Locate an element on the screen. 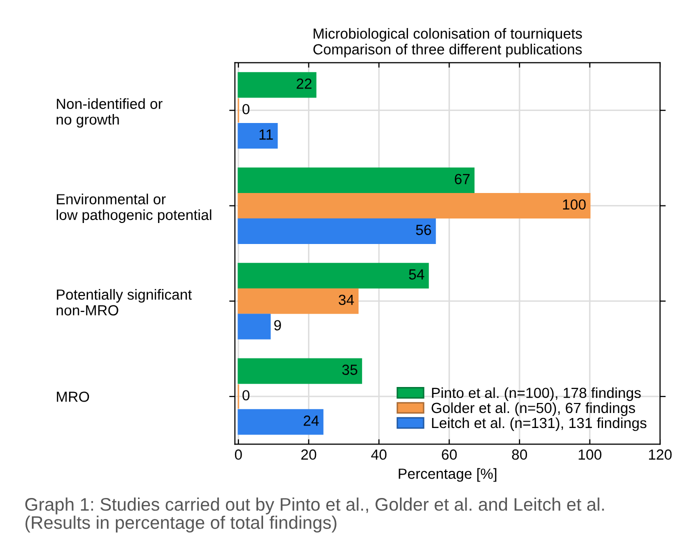 This screenshot has width=697, height=545. x-tick-label: 120 is located at coordinates (660, 454).